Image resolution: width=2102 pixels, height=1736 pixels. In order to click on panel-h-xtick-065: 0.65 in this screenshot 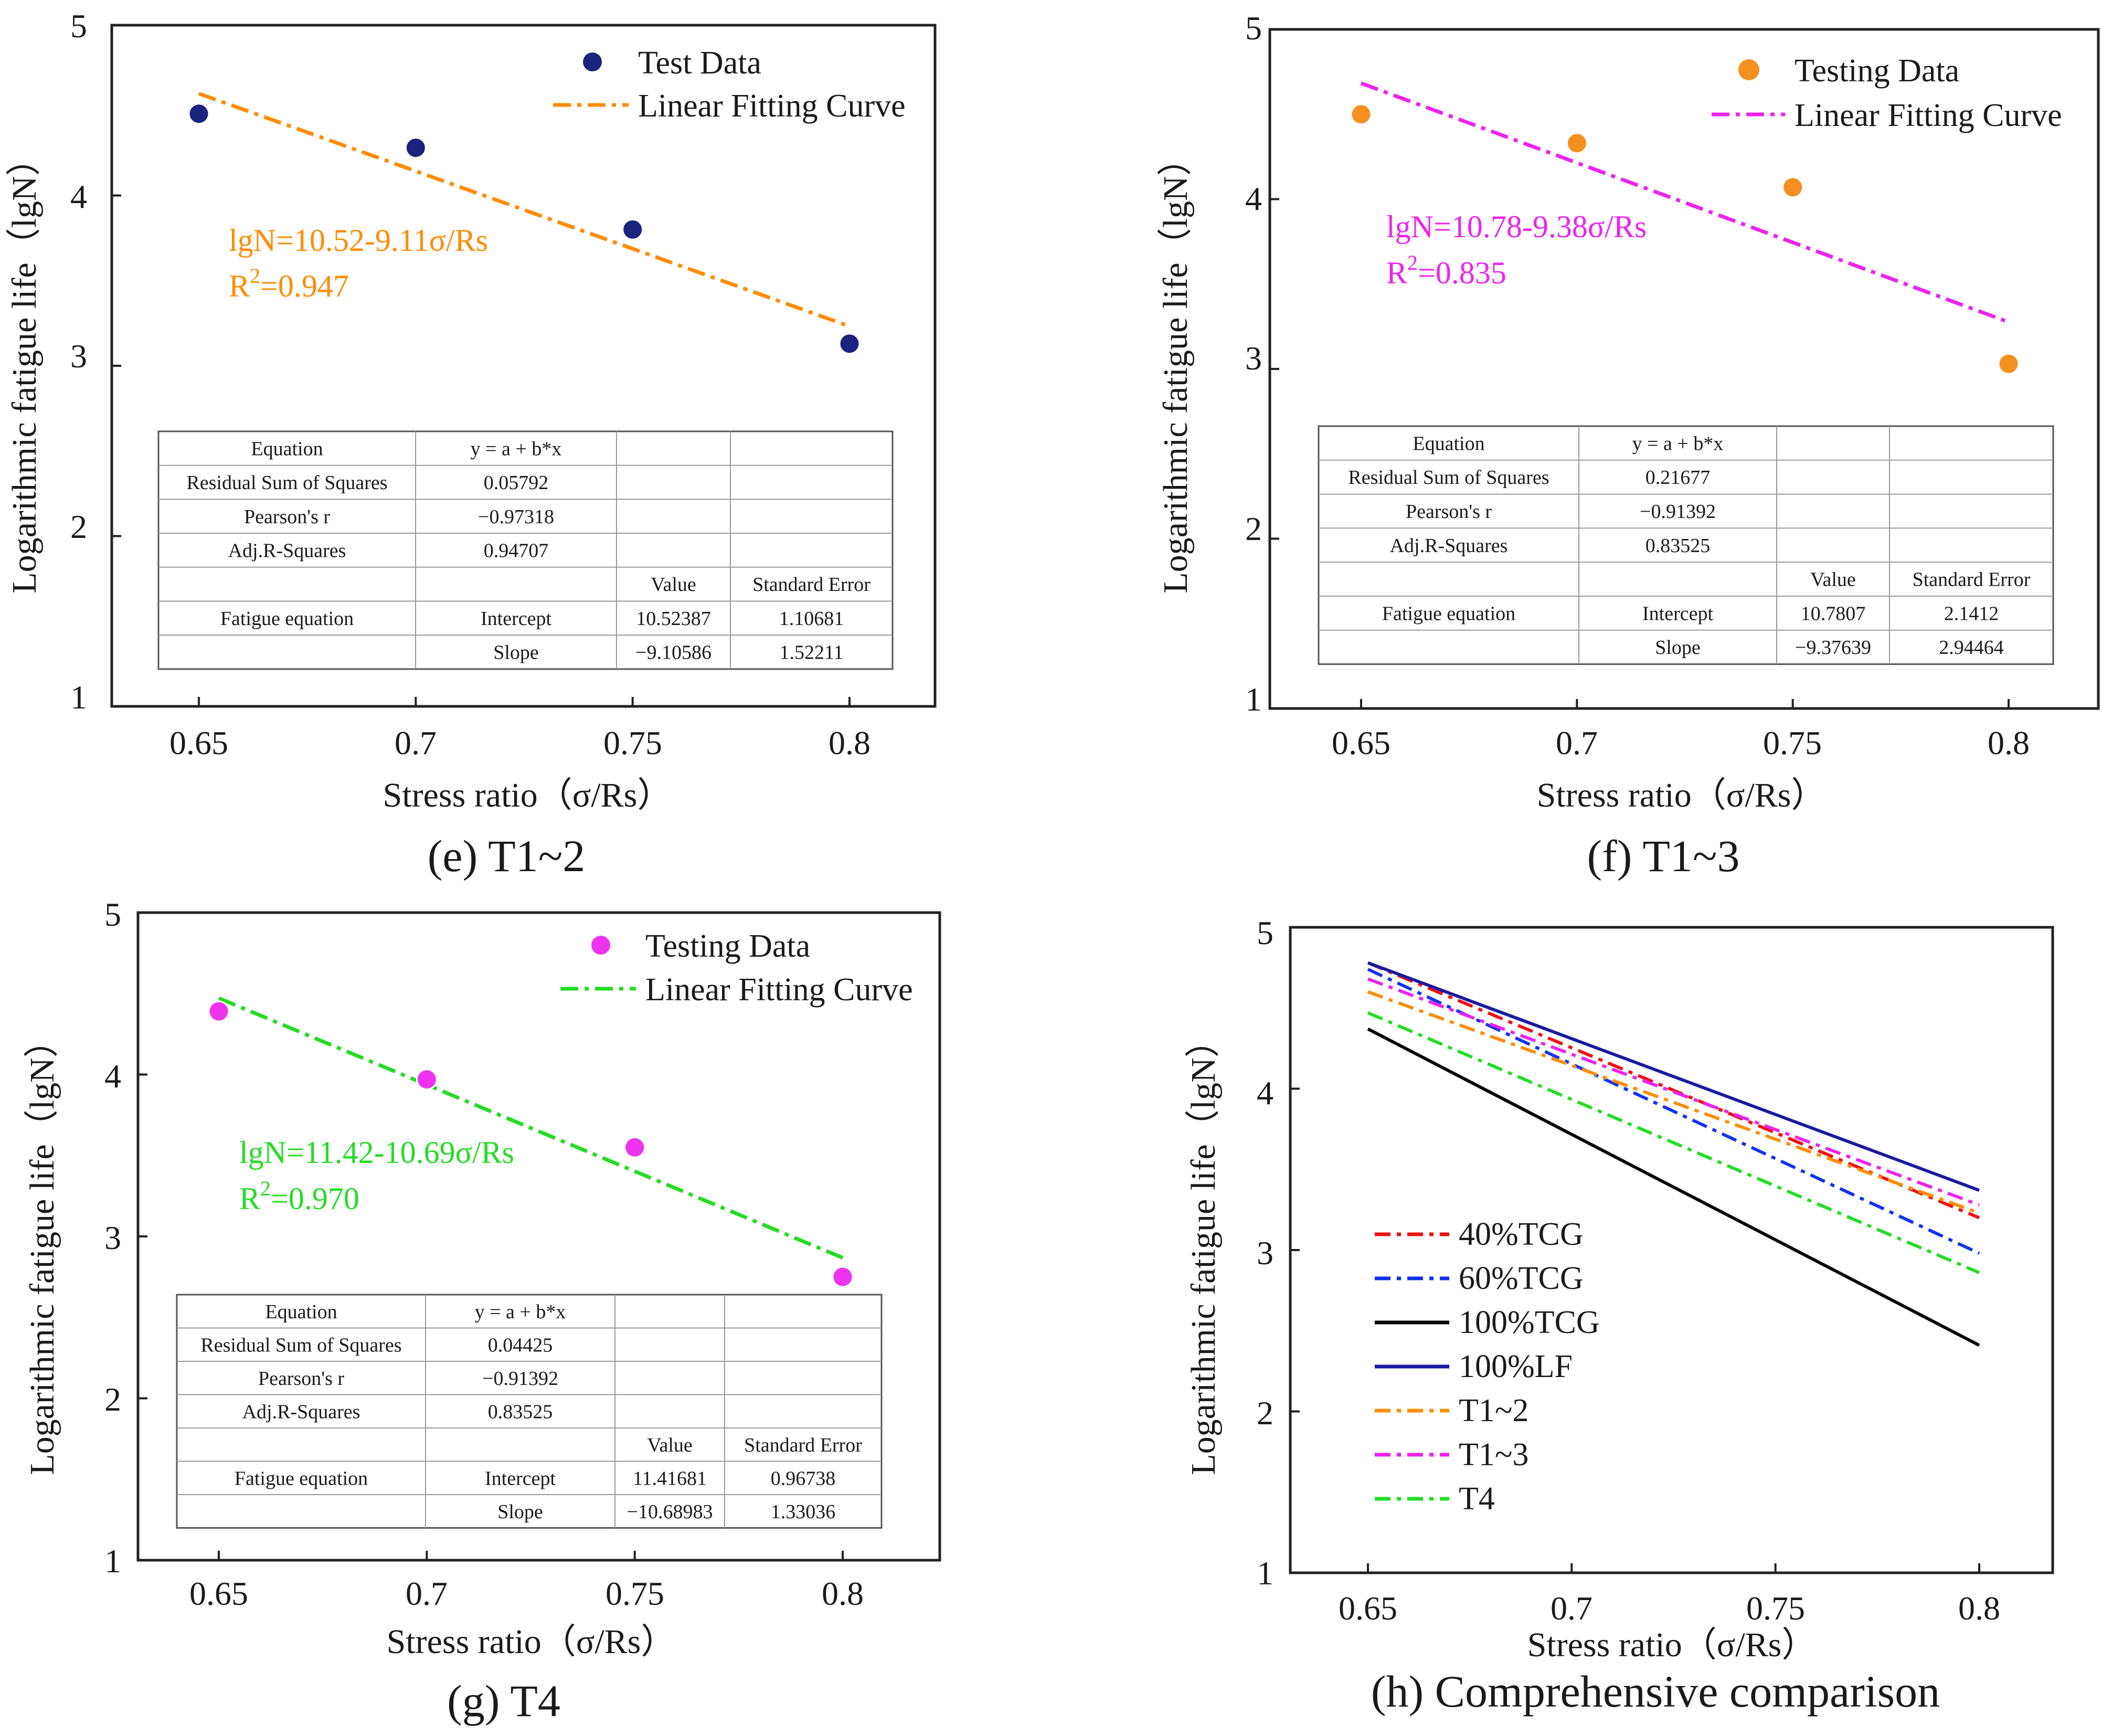, I will do `click(1368, 1608)`.